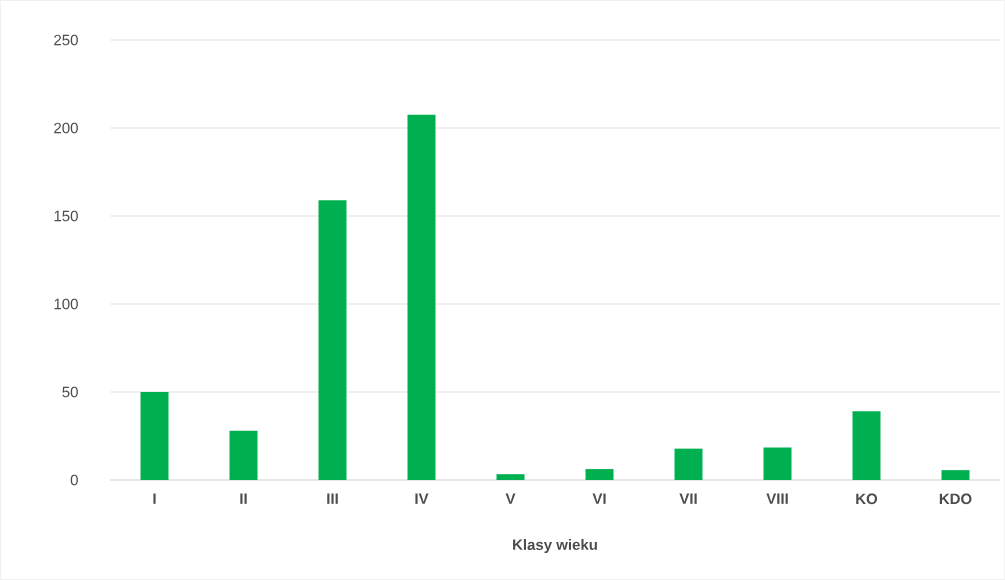 The height and width of the screenshot is (580, 1005). Describe the element at coordinates (688, 498) in the screenshot. I see `x-tick-label: VII` at that location.